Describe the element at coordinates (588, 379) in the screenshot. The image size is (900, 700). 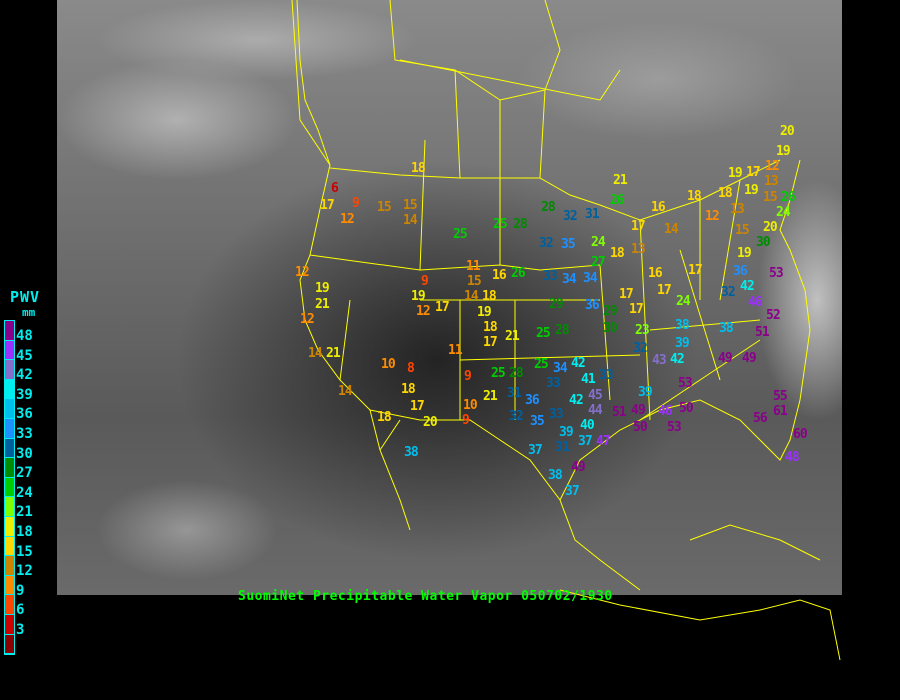
I see `station-pwv-value: 41` at that location.